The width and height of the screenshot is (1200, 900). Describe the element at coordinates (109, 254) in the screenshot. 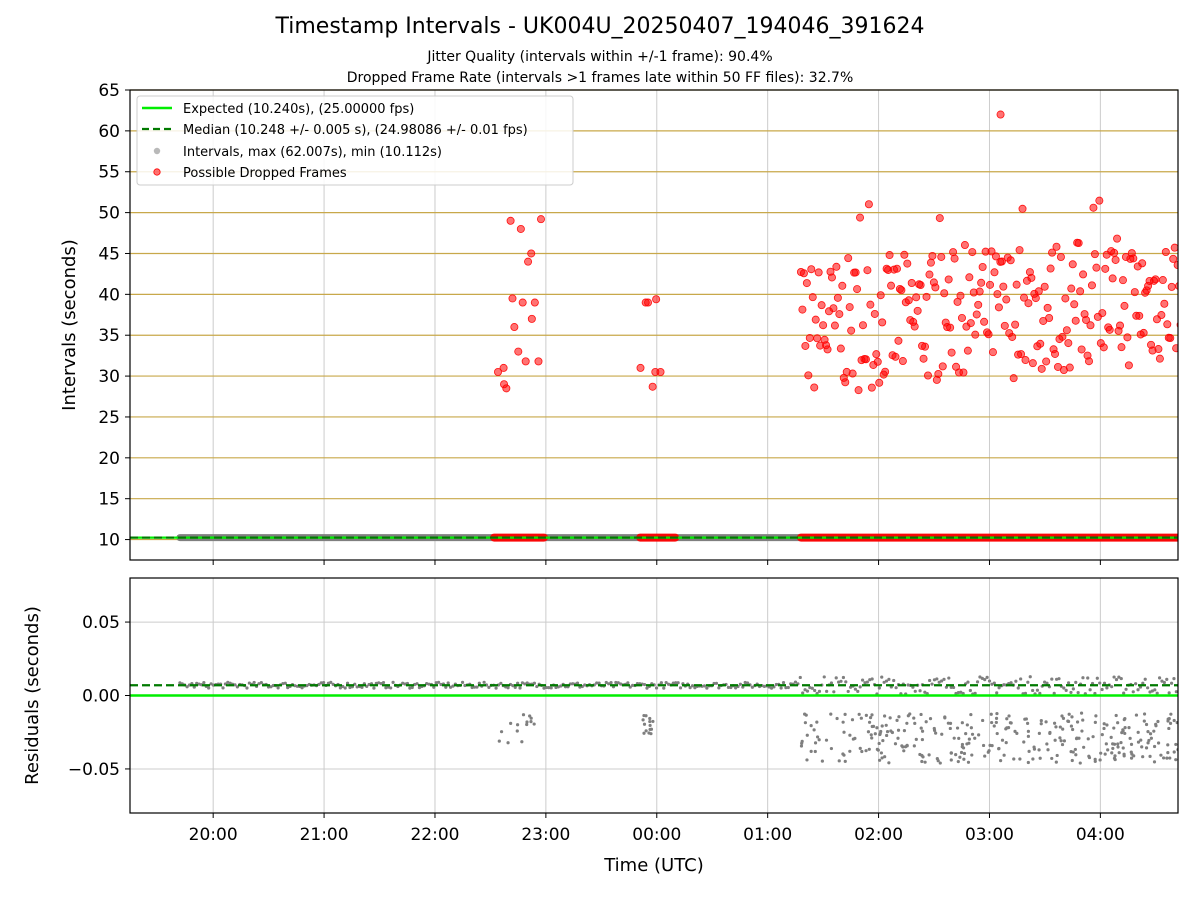

I see `top-y-tick-label: 45` at that location.